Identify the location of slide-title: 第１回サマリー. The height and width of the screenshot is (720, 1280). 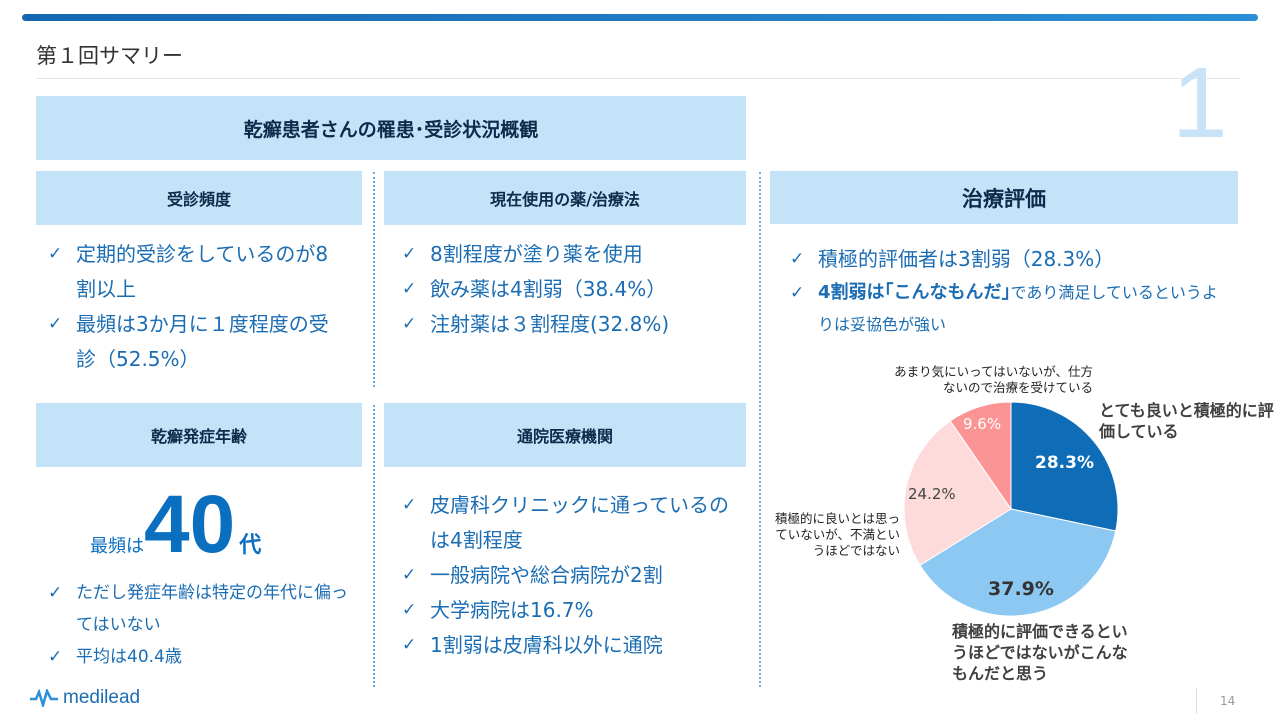
(109, 56).